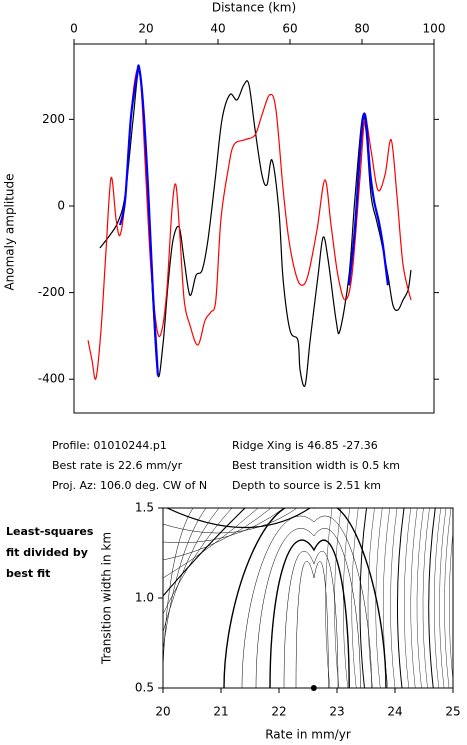 Image resolution: width=467 pixels, height=745 pixels. Describe the element at coordinates (289, 29) in the screenshot. I see `x-tick-label: 60` at that location.